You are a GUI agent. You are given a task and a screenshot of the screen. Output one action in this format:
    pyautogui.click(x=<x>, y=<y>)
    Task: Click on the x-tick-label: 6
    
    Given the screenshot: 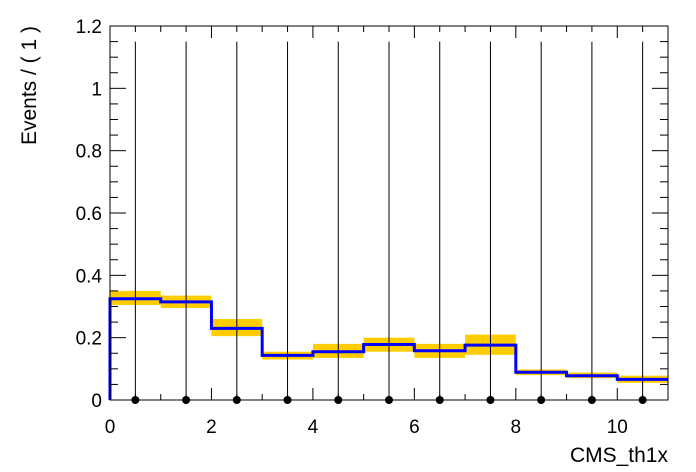 What is the action you would take?
    pyautogui.click(x=414, y=427)
    